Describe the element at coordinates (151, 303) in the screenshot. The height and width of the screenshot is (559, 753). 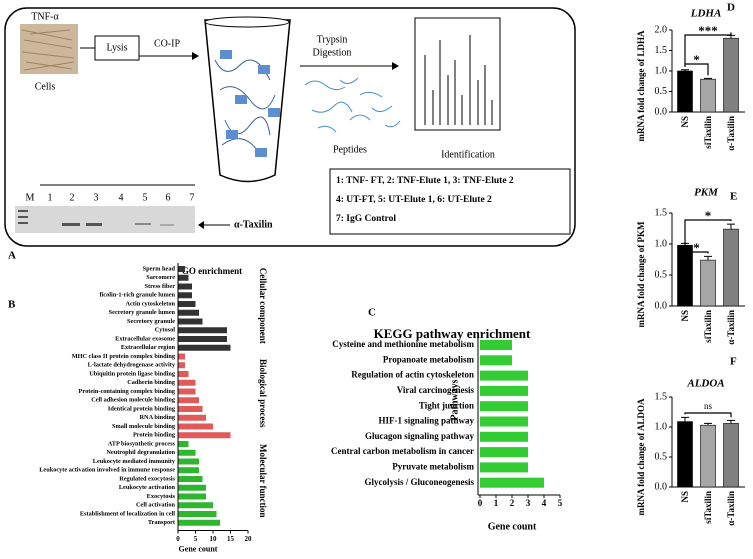
I see `category-label: Actin cytoskeleton` at that location.